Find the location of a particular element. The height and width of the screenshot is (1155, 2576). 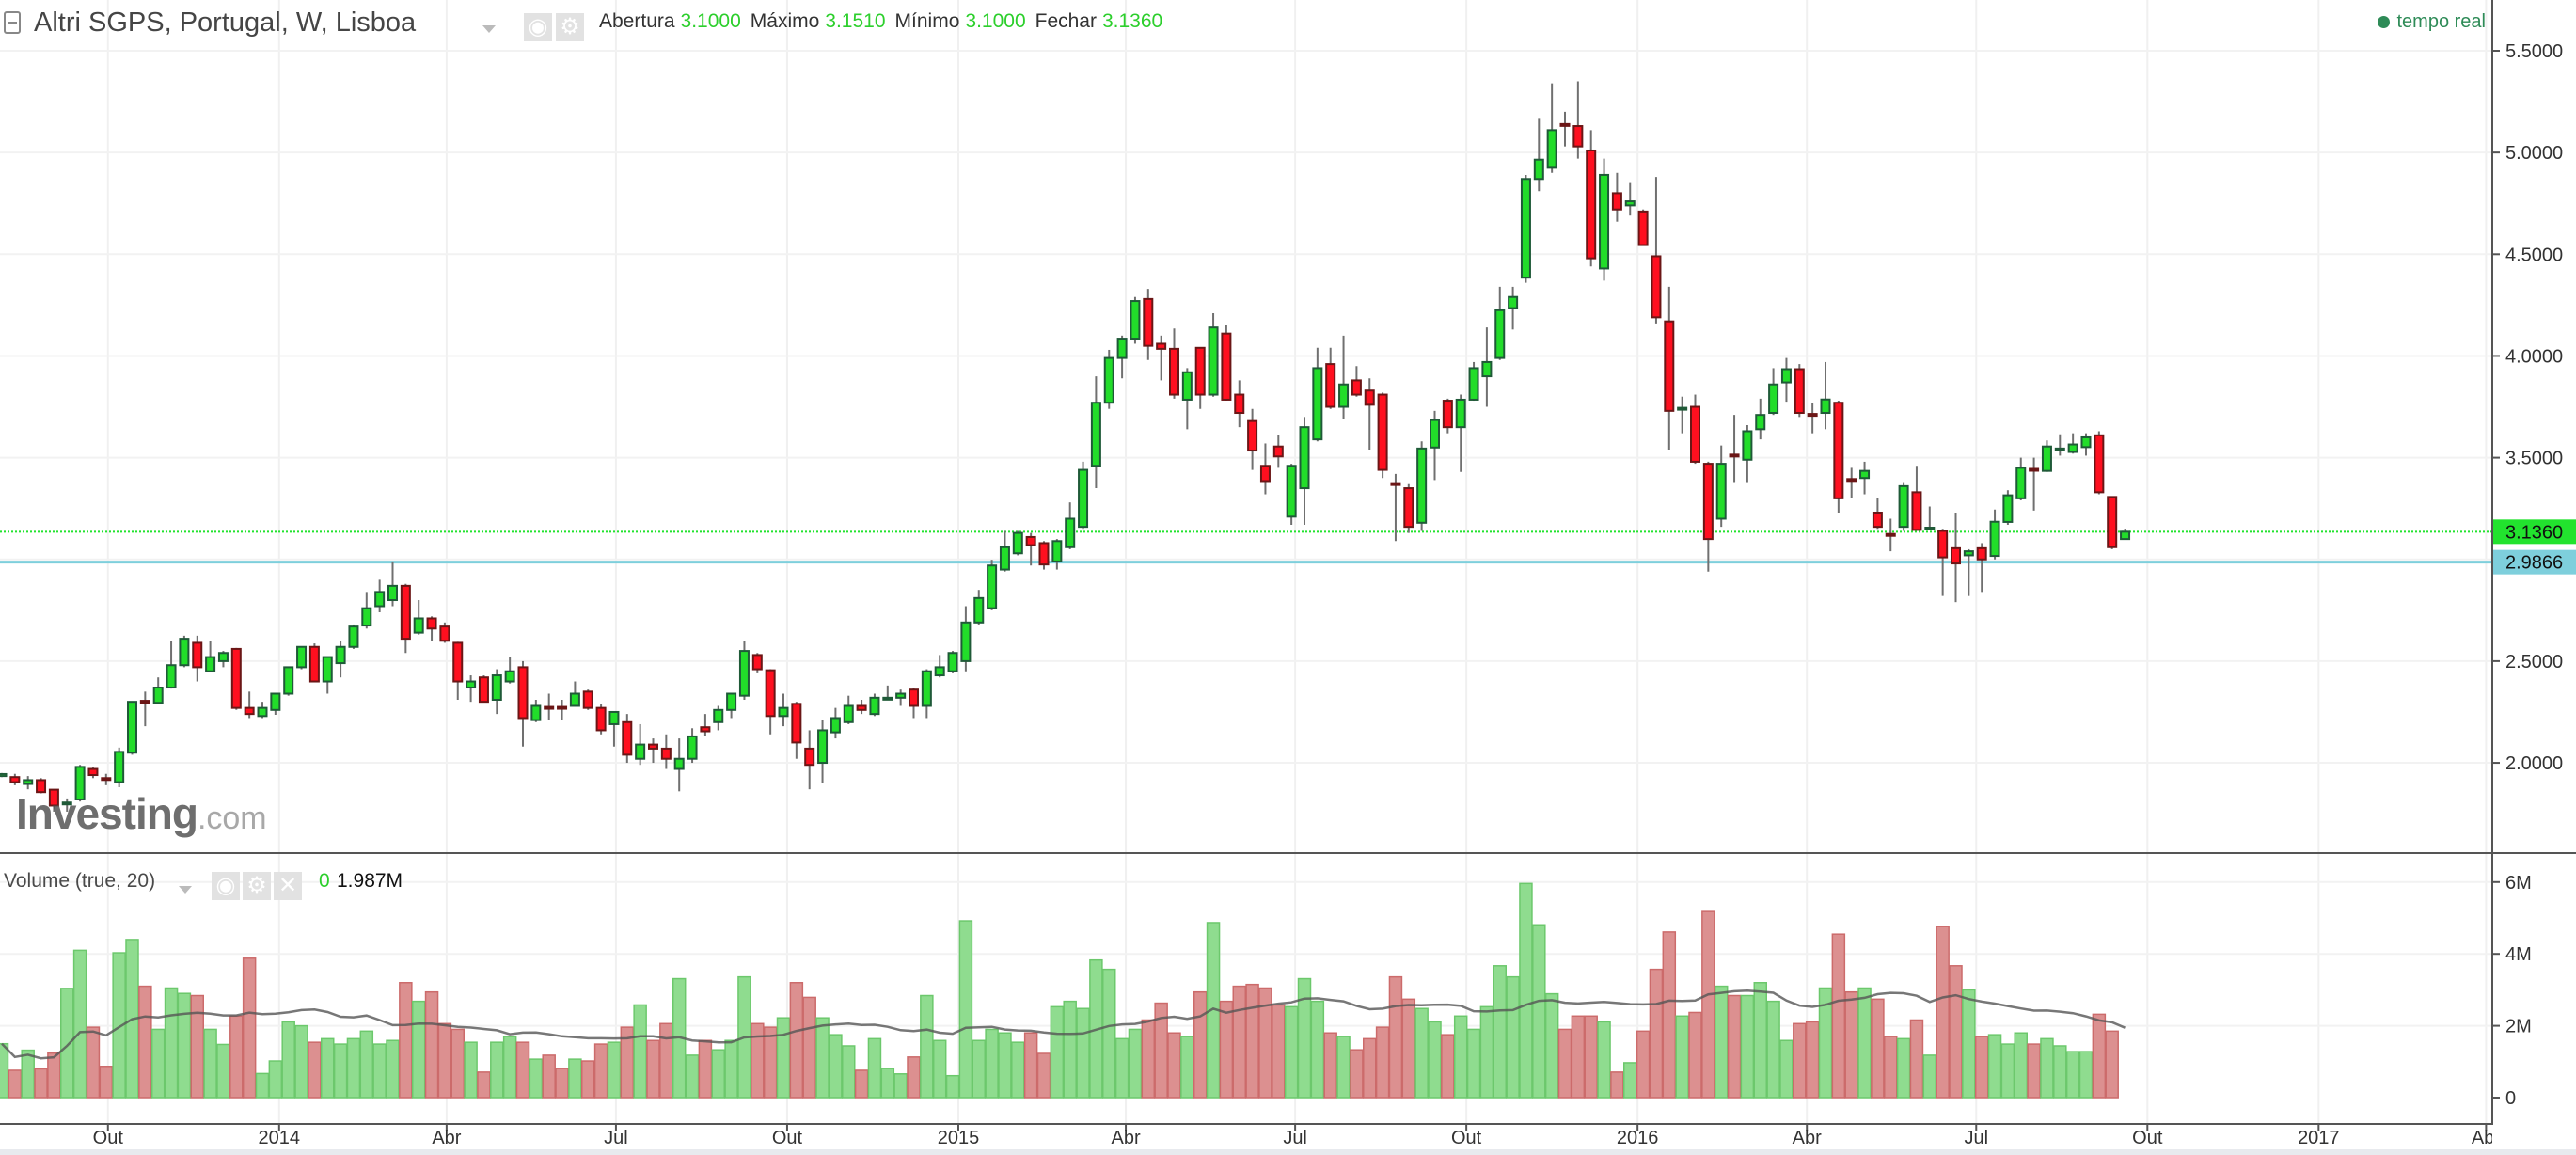

realtime-label: tempo real is located at coordinates (2441, 21).